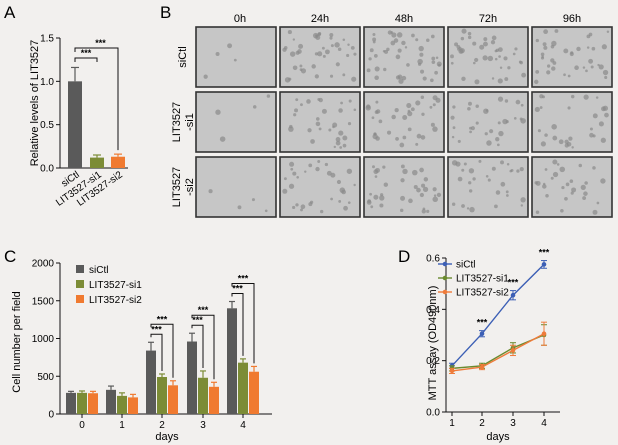  I want to click on panel-a-ytick-label: 0.0, so click(47, 169).